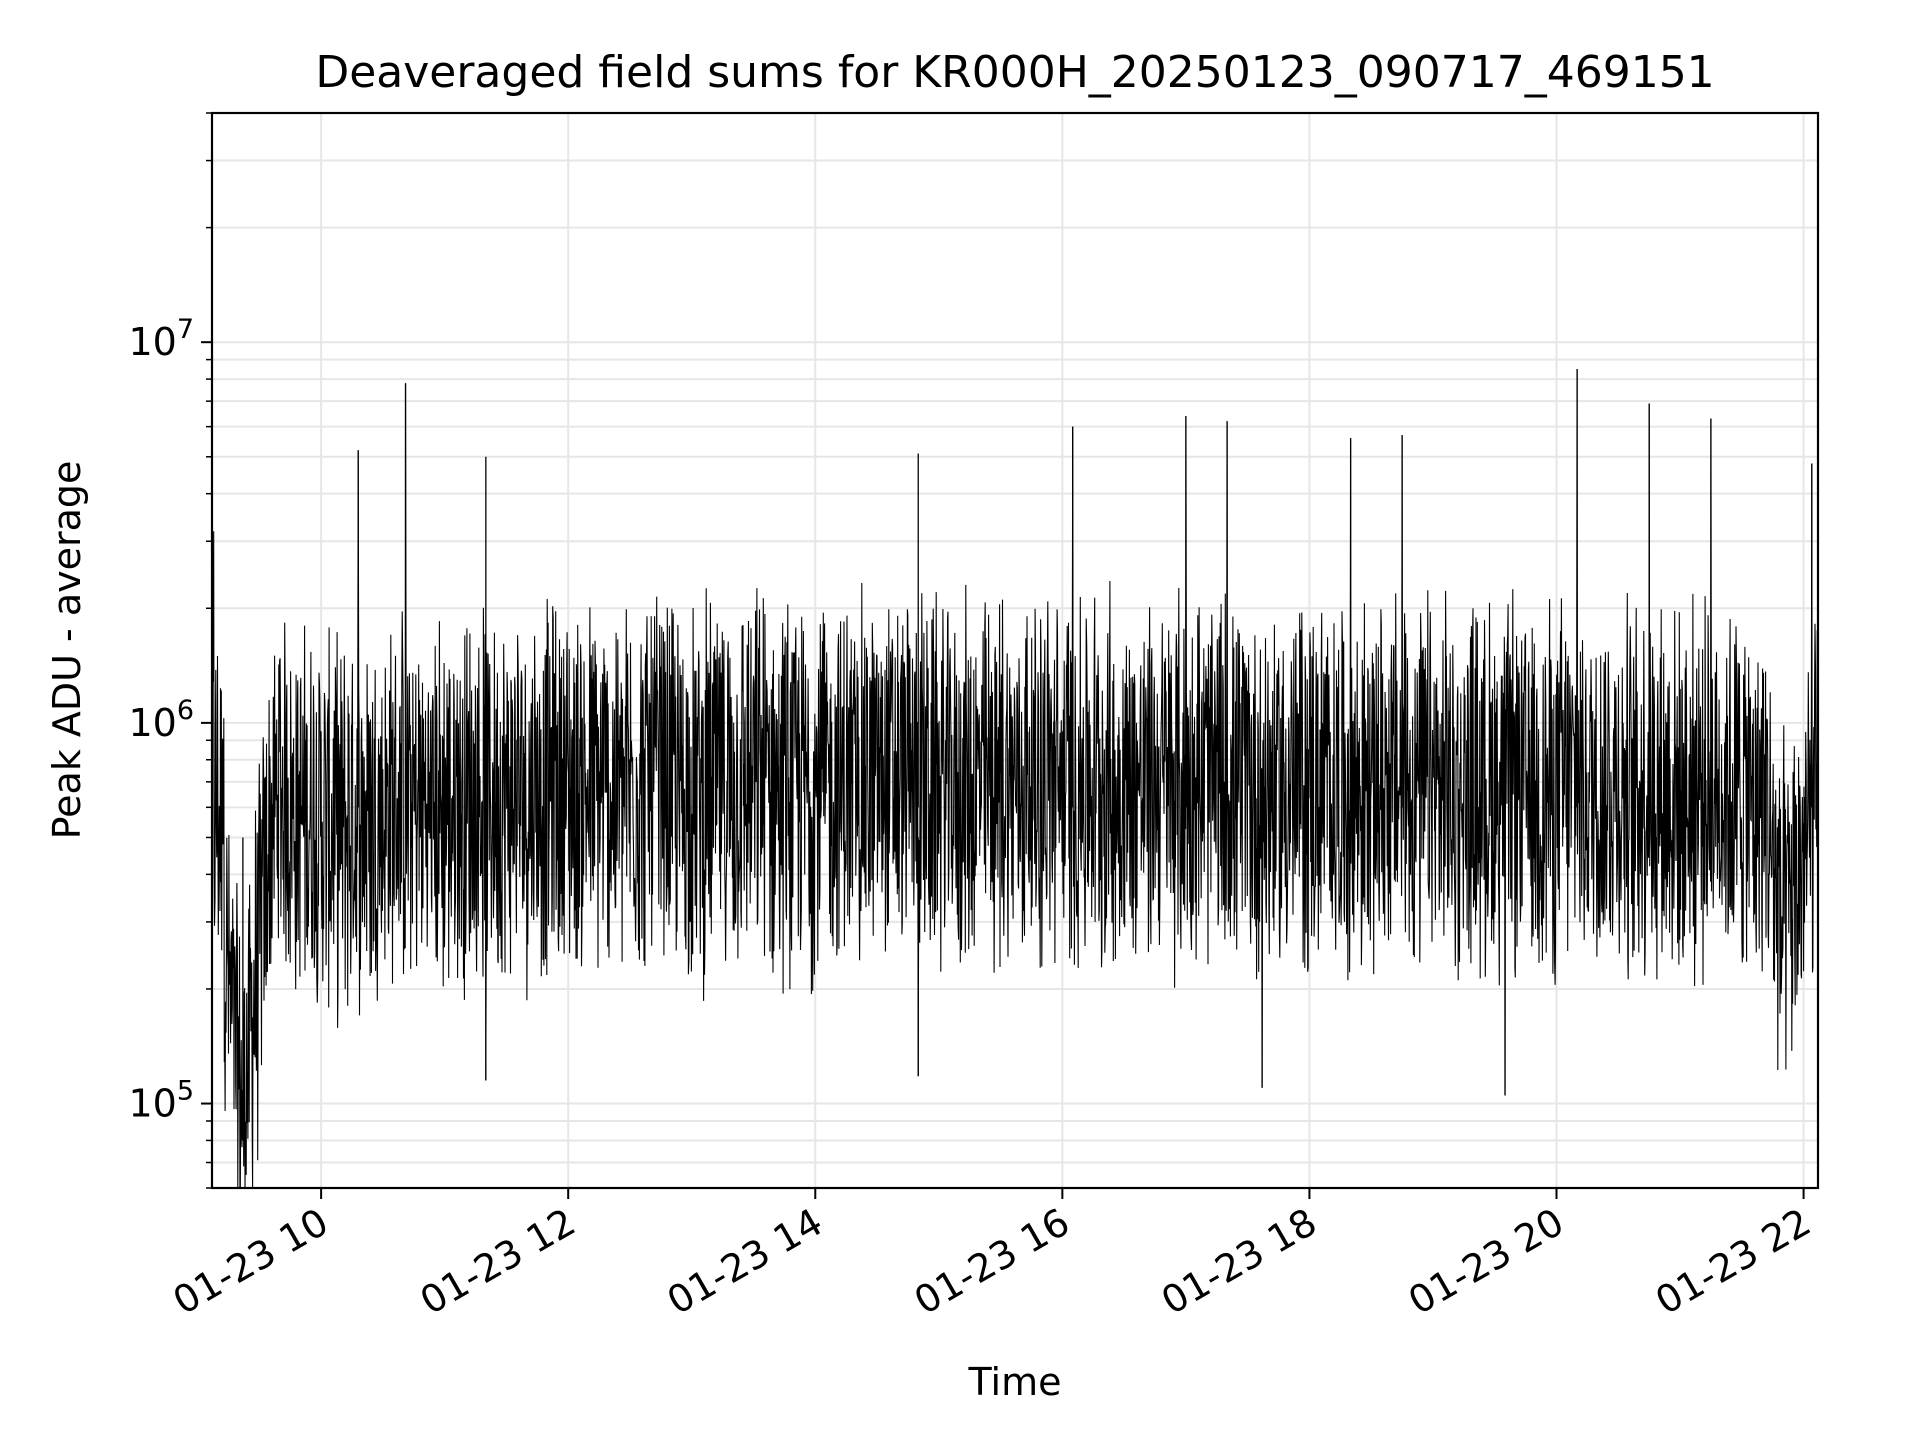 Image resolution: width=1920 pixels, height=1440 pixels. Describe the element at coordinates (161, 720) in the screenshot. I see `y-tick-label: 106` at that location.